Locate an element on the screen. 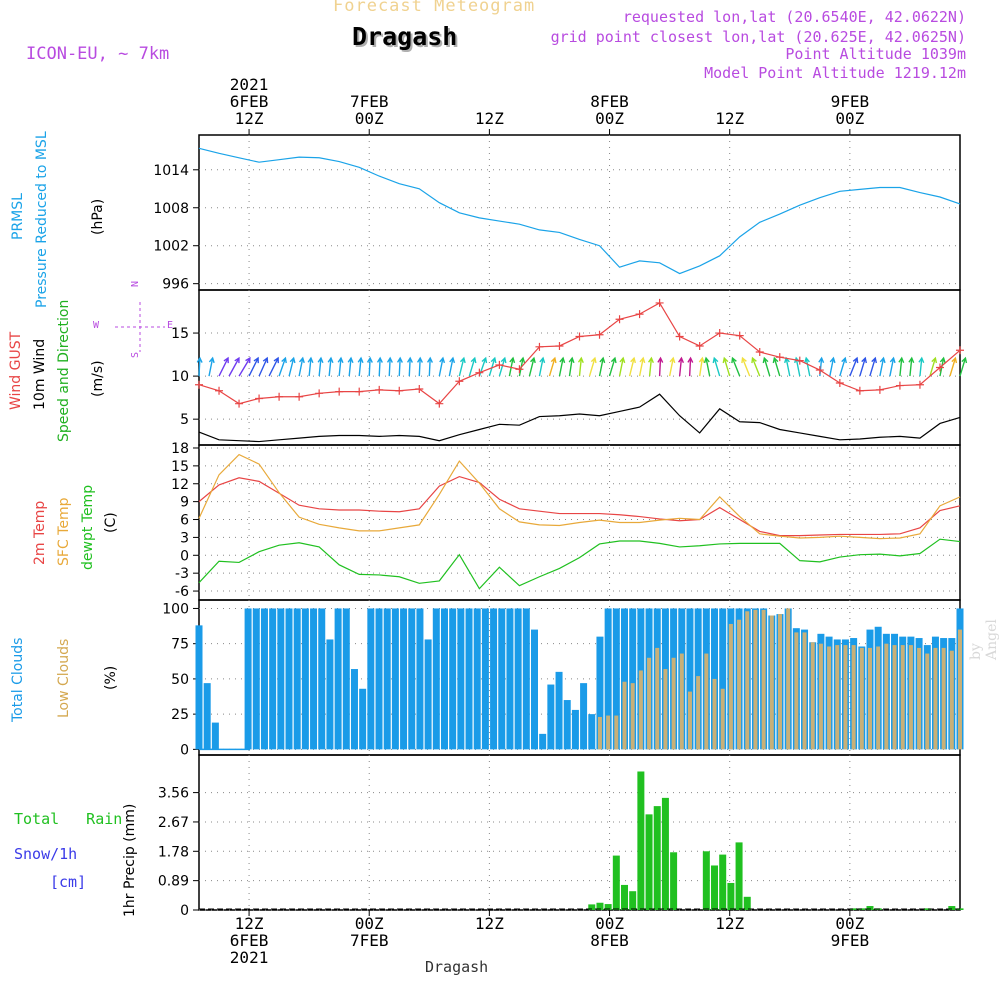 The height and width of the screenshot is (1000, 1000). pressure-line is located at coordinates (579, 211).